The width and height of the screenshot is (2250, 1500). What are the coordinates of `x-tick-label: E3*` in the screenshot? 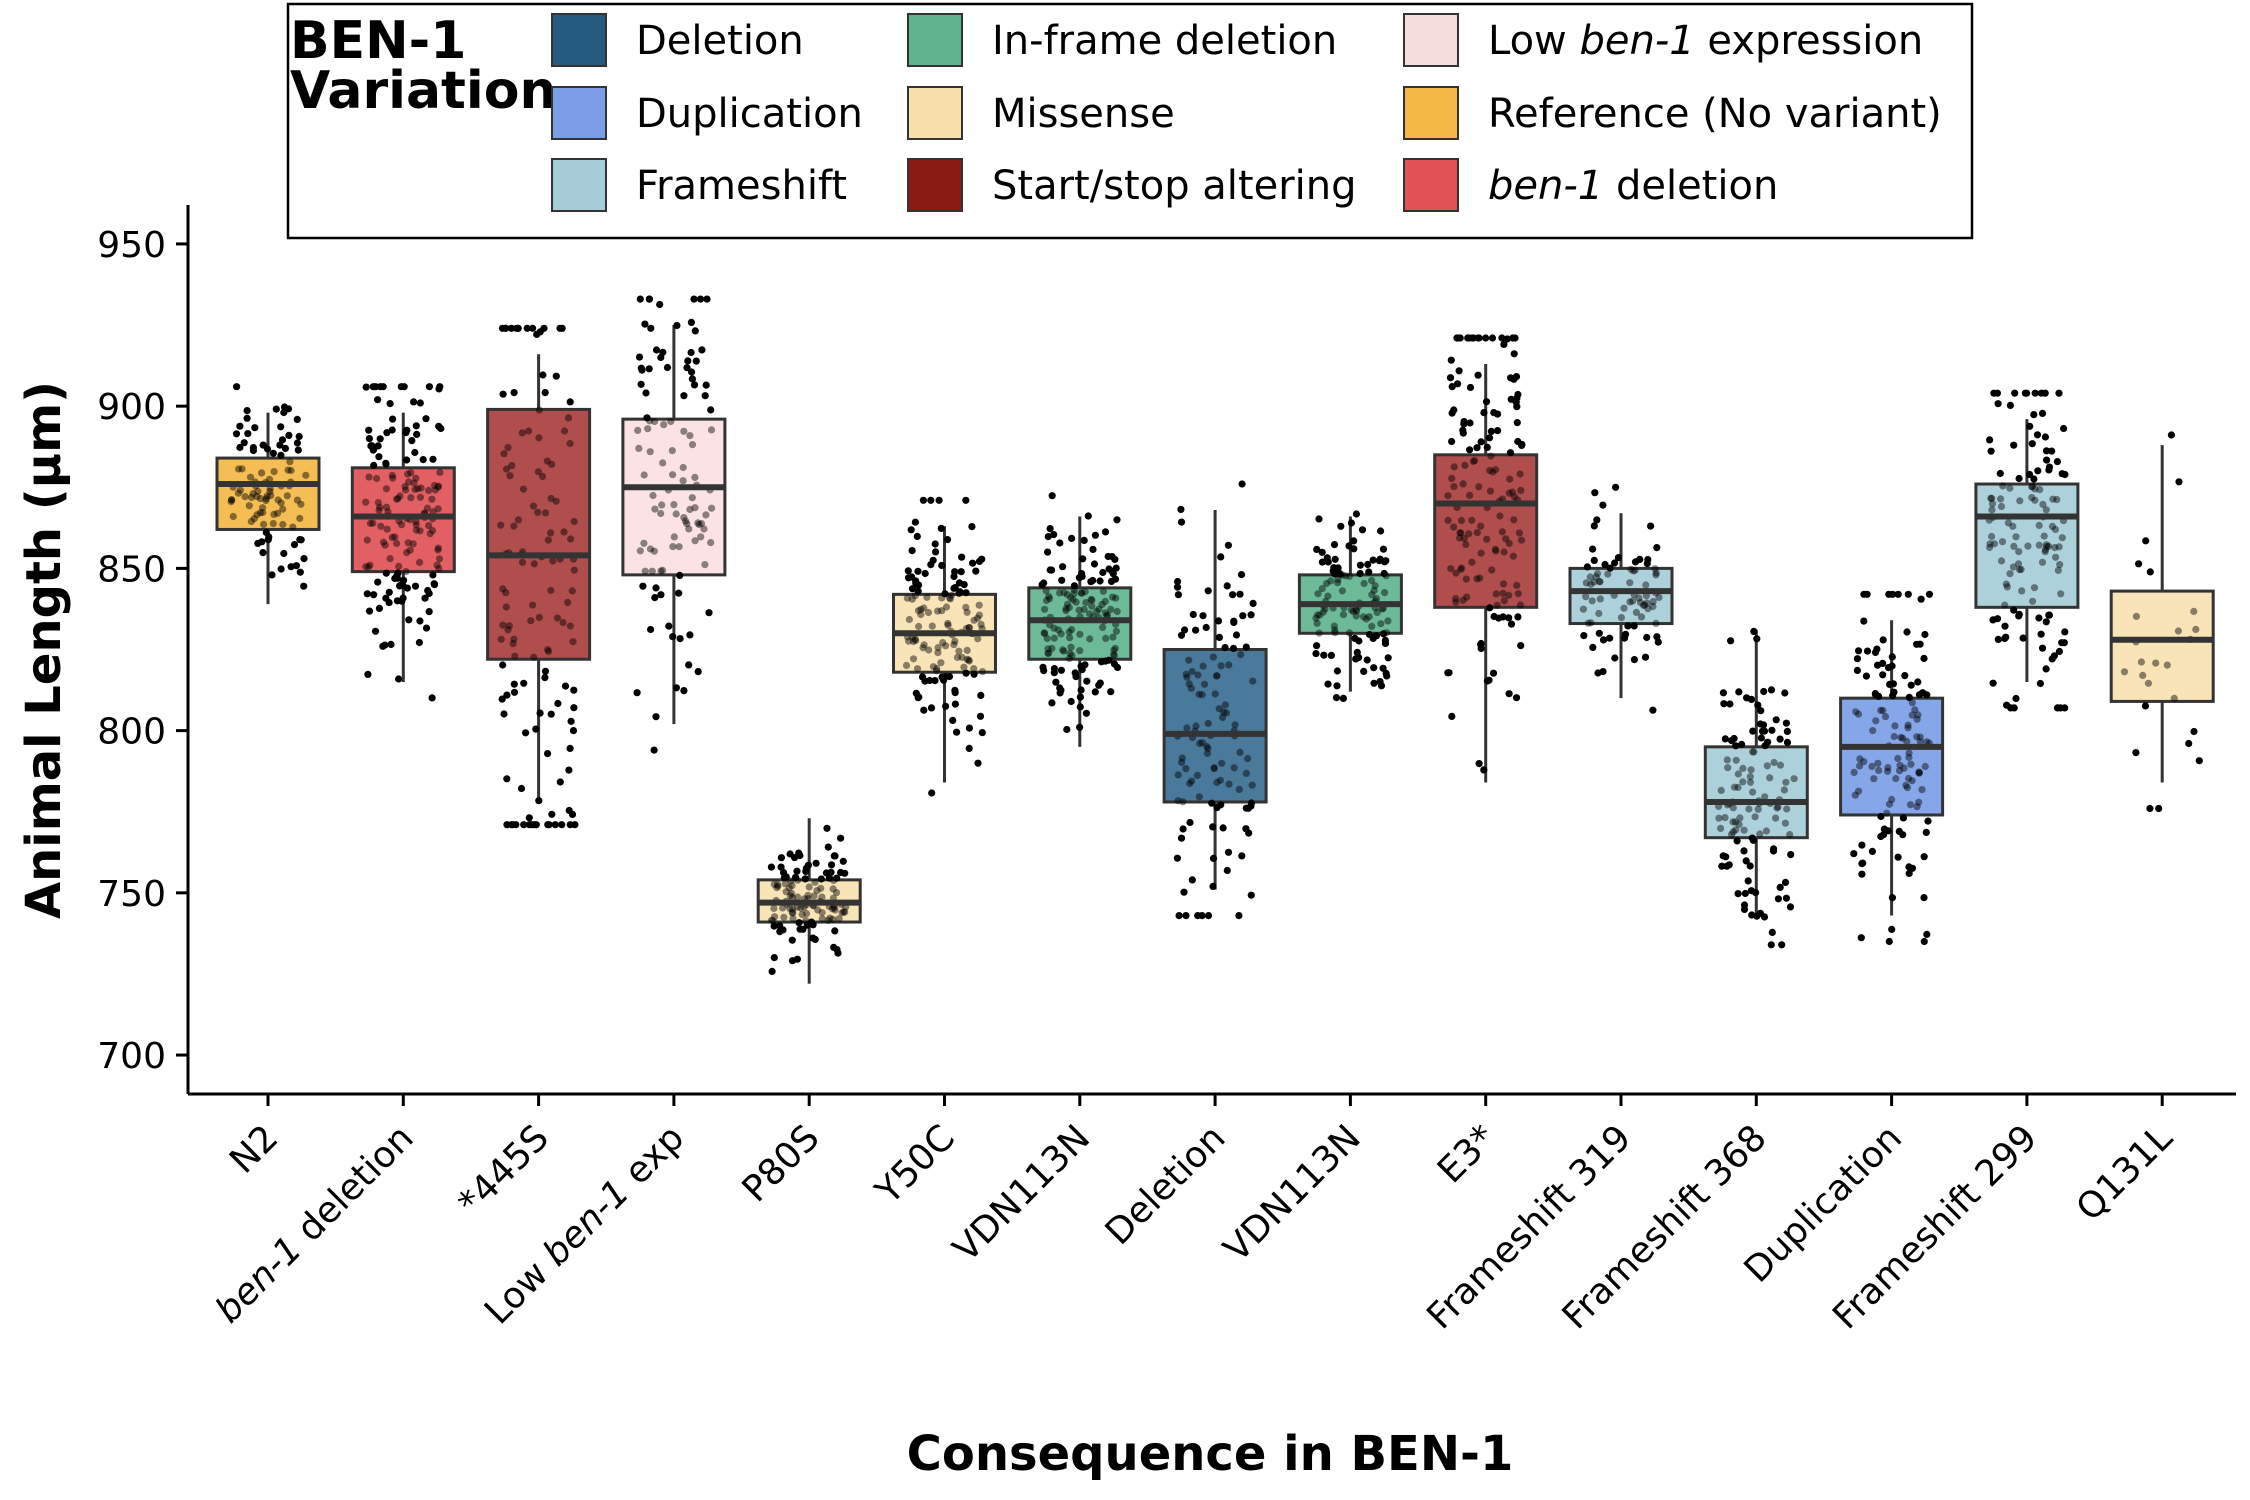 It's located at (1467, 1154).